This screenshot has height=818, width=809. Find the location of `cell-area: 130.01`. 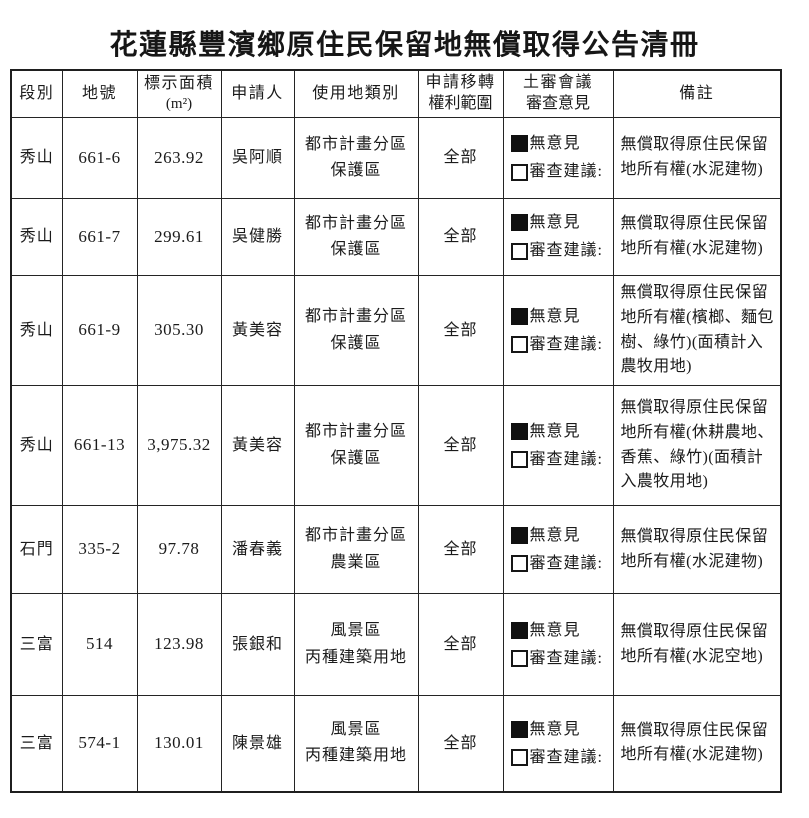

cell-area: 130.01 is located at coordinates (179, 744).